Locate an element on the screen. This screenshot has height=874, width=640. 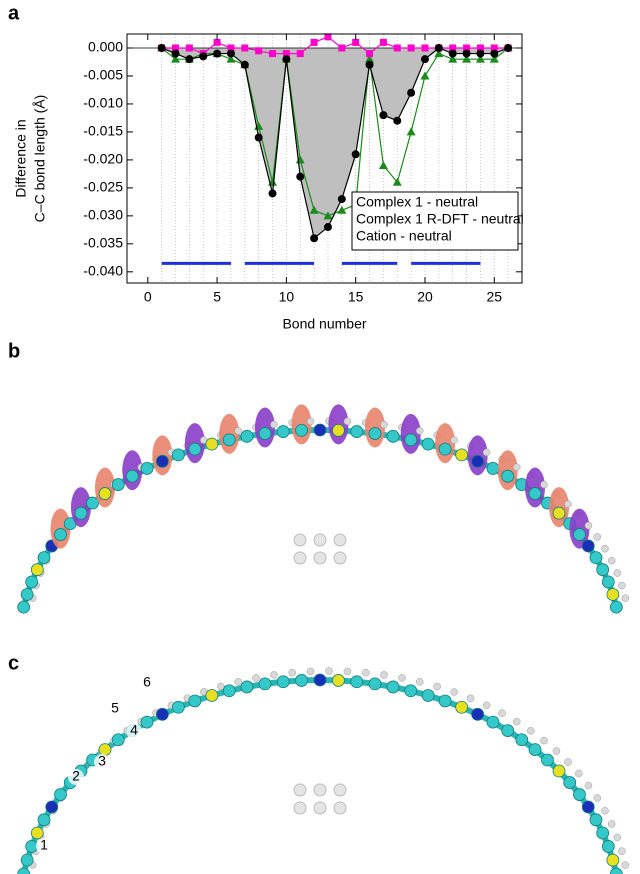
y-tick-label: -0.010 is located at coordinates (103, 103).